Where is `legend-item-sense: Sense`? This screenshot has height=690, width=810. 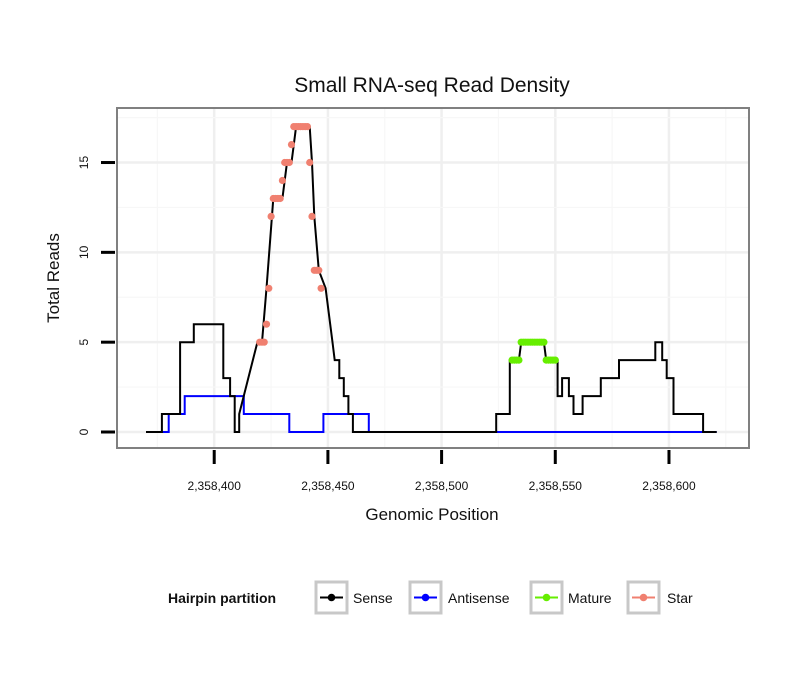 legend-item-sense: Sense is located at coordinates (353, 597).